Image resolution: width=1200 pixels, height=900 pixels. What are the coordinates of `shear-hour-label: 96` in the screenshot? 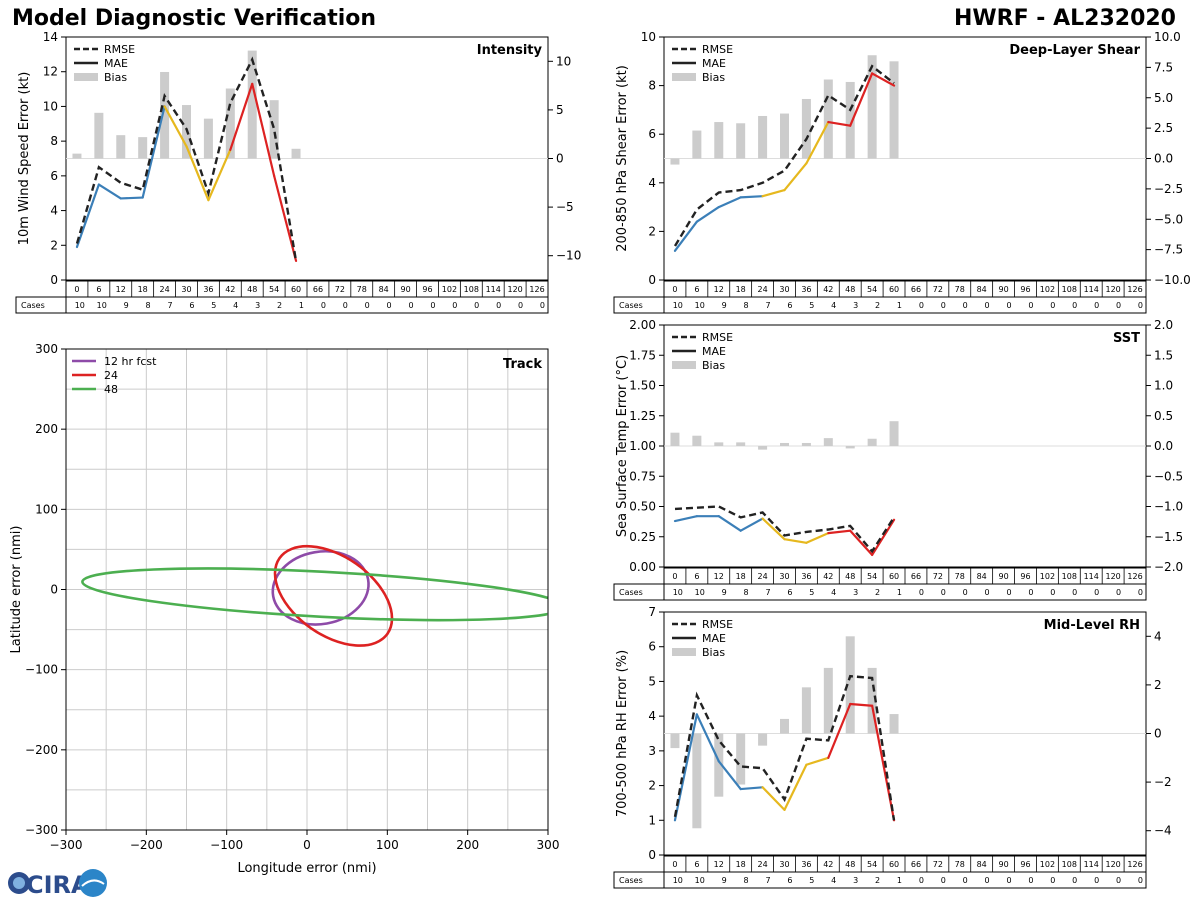 It's located at (1025, 289).